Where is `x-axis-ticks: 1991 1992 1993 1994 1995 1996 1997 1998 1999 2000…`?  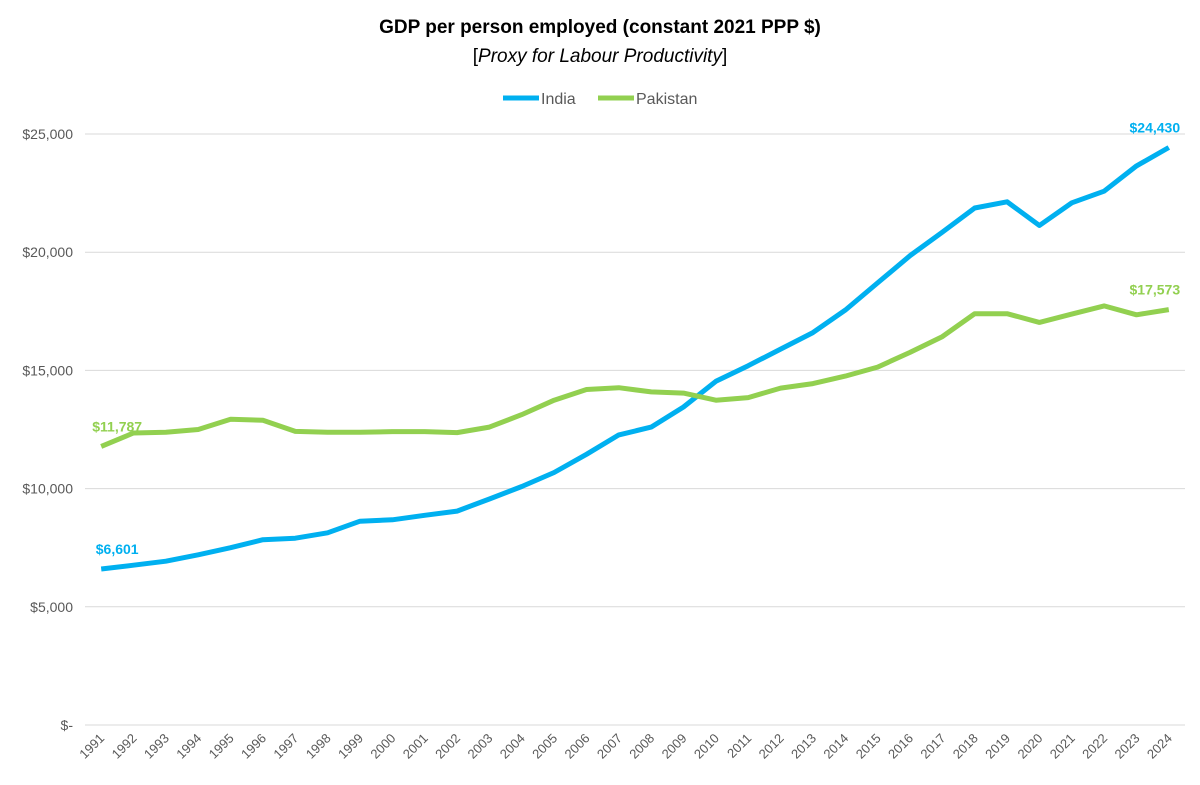
x-axis-ticks: 1991 1992 1993 1994 1995 1996 1997 1998 1999 2000… is located at coordinates (625, 746).